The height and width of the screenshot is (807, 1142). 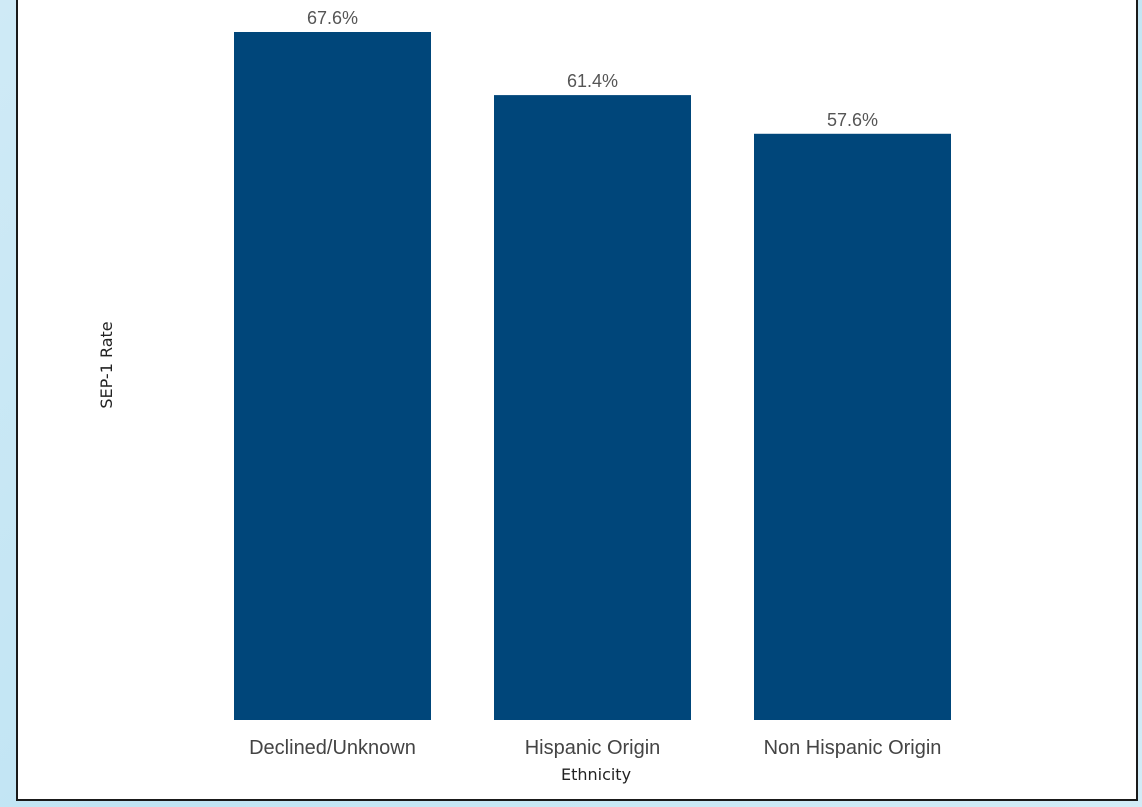 What do you see at coordinates (332, 18) in the screenshot?
I see `data-label-0: 67.6%` at bounding box center [332, 18].